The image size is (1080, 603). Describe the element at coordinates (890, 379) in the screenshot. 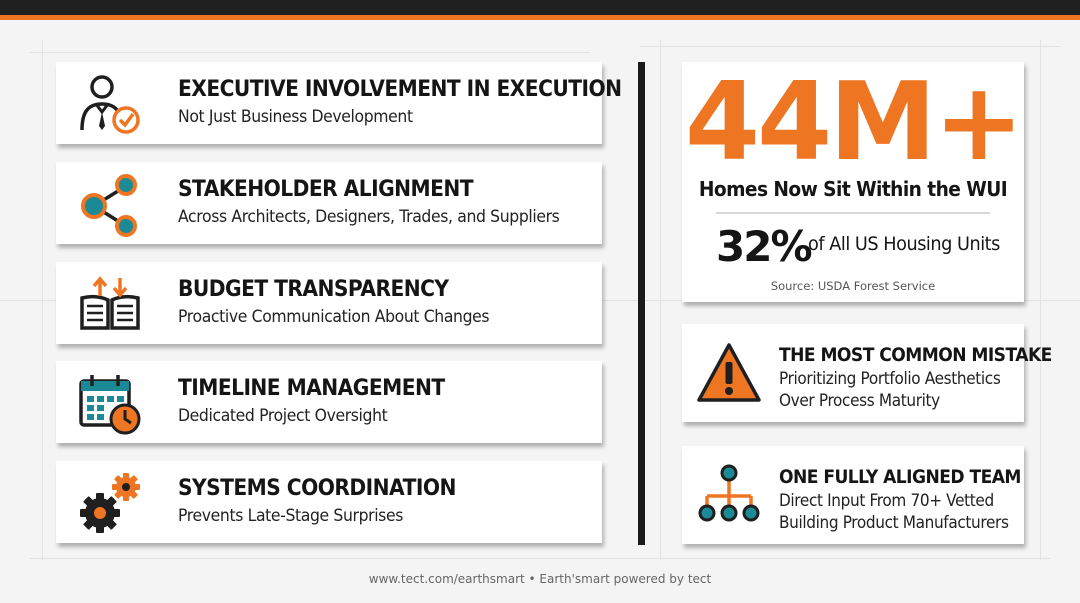

I see `callout-line: Prioritizing Portfolio Aesthetics` at that location.